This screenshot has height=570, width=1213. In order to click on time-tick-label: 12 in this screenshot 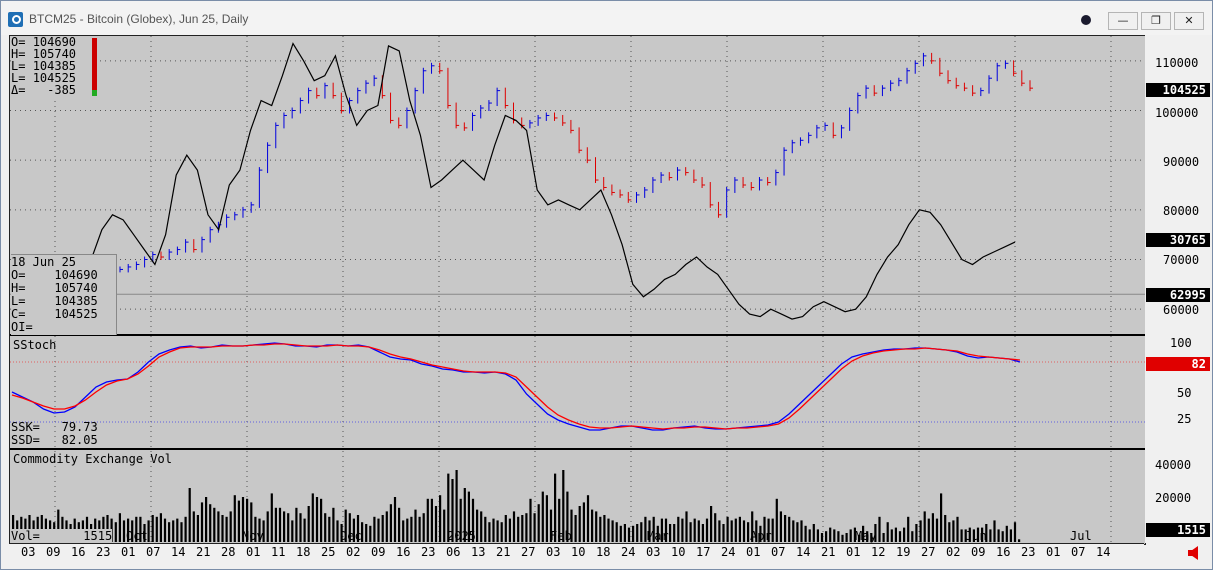, I will do `click(878, 552)`.